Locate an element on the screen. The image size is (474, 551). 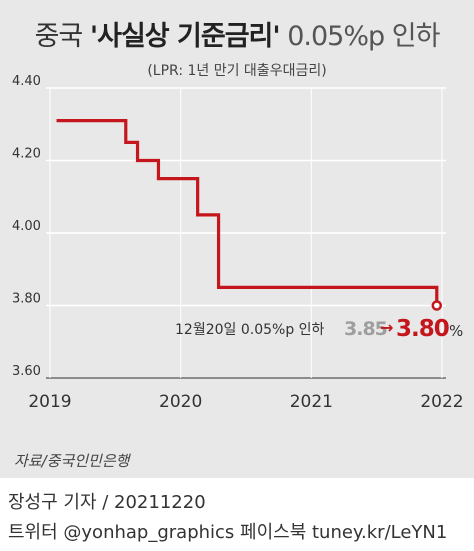
chart-title: 중국 '사실상 기준금리' 0.05%p 인하 is located at coordinates (237, 33).